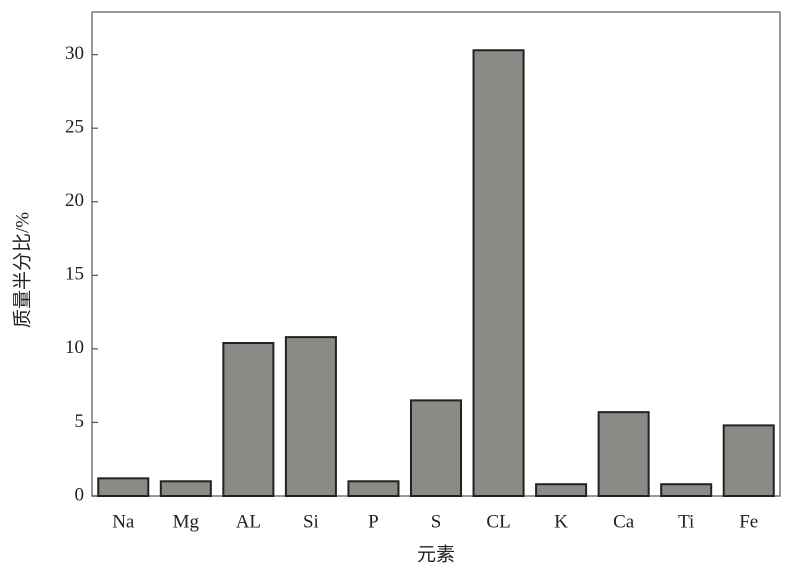 This screenshot has width=800, height=582. Describe the element at coordinates (624, 521) in the screenshot. I see `x-tick-label: Ca` at that location.